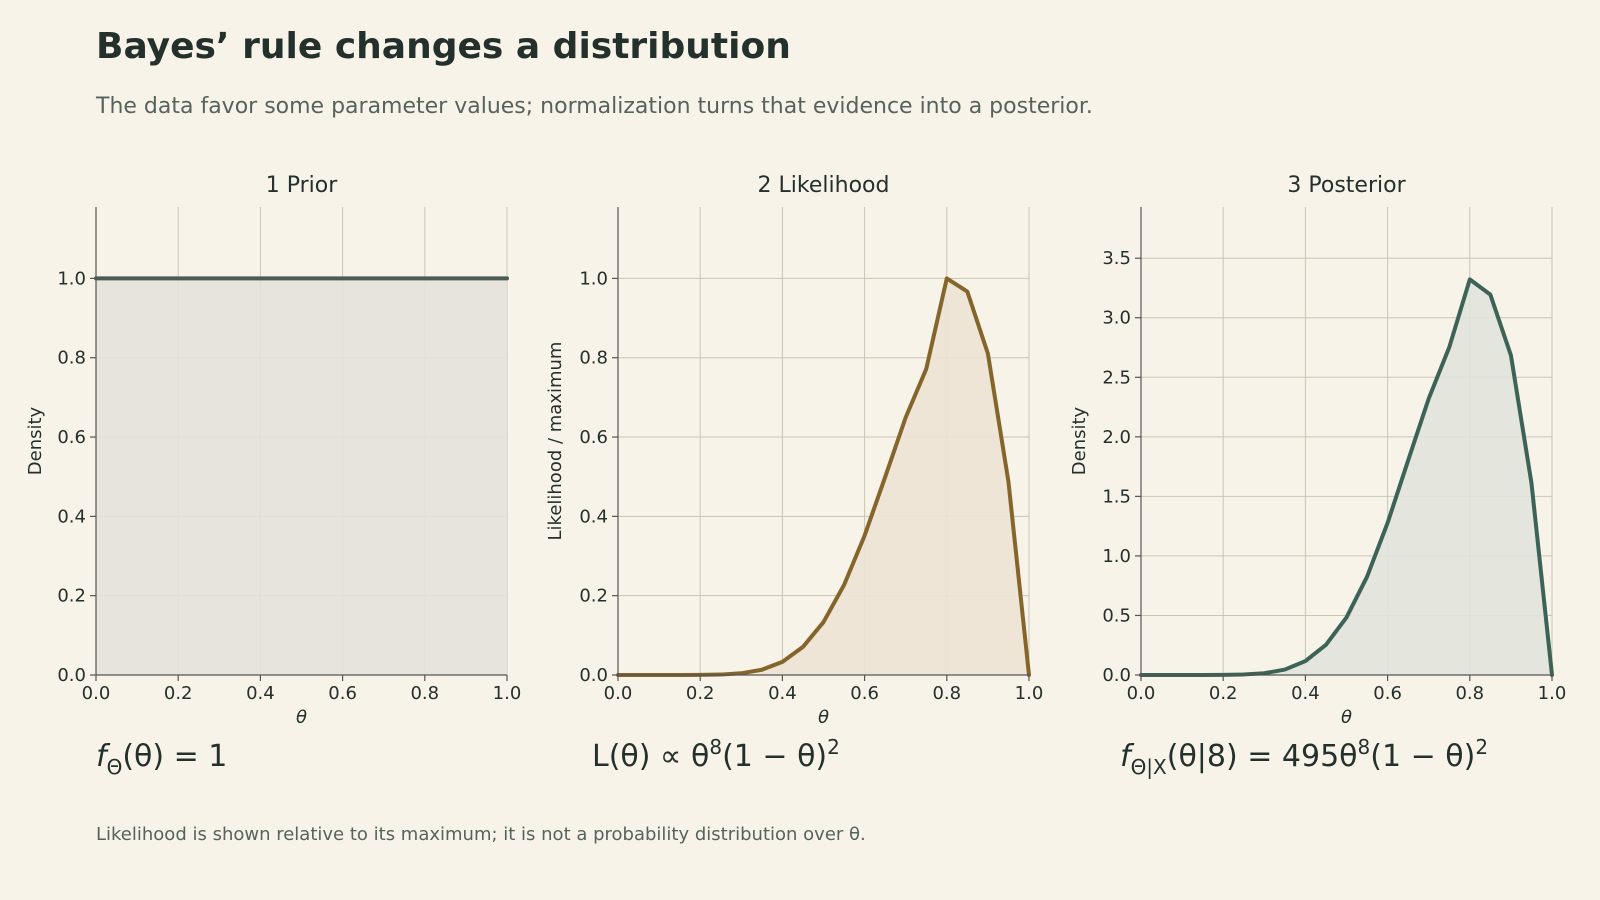  I want to click on y-tick-label: 2.0, so click(1116, 437).